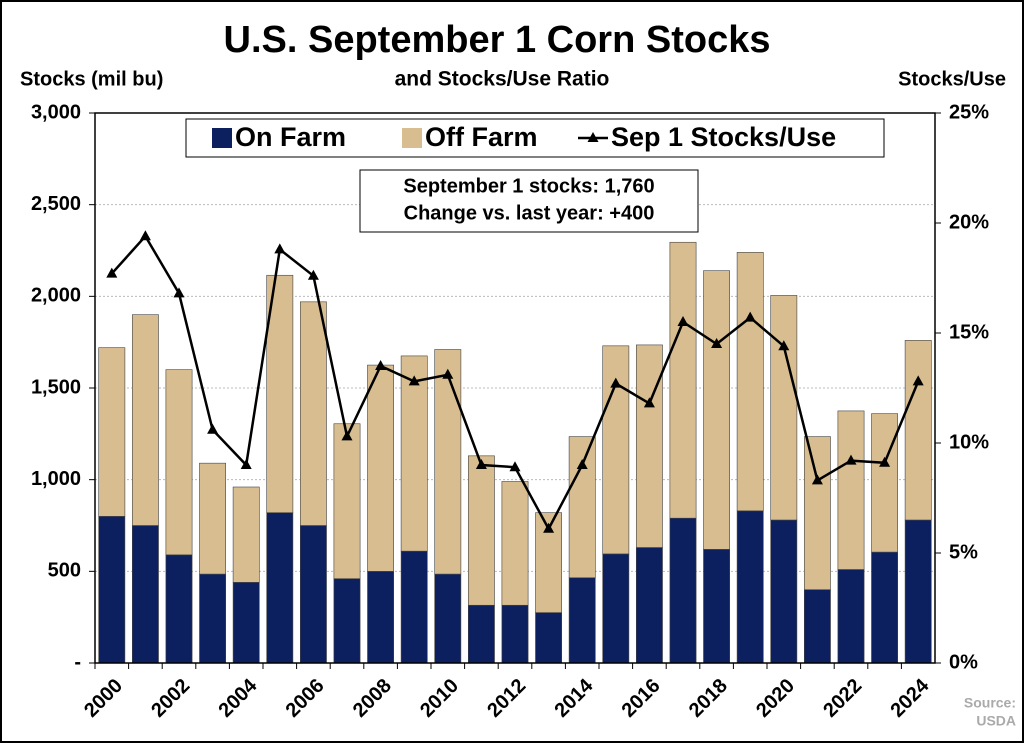 This screenshot has width=1024, height=743. I want to click on y2-tick-label: 20%, so click(969, 222).